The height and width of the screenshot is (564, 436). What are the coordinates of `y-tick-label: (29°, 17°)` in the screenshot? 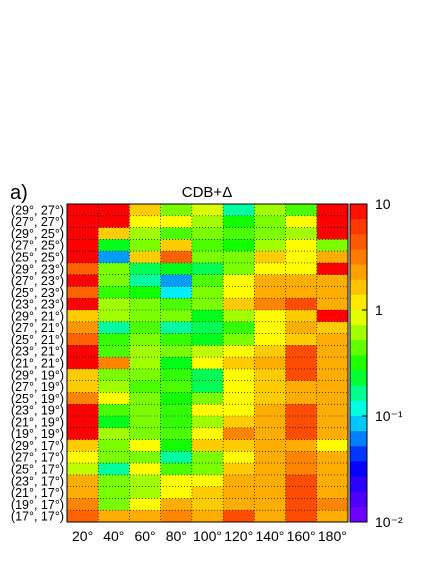 It's located at (37, 446).